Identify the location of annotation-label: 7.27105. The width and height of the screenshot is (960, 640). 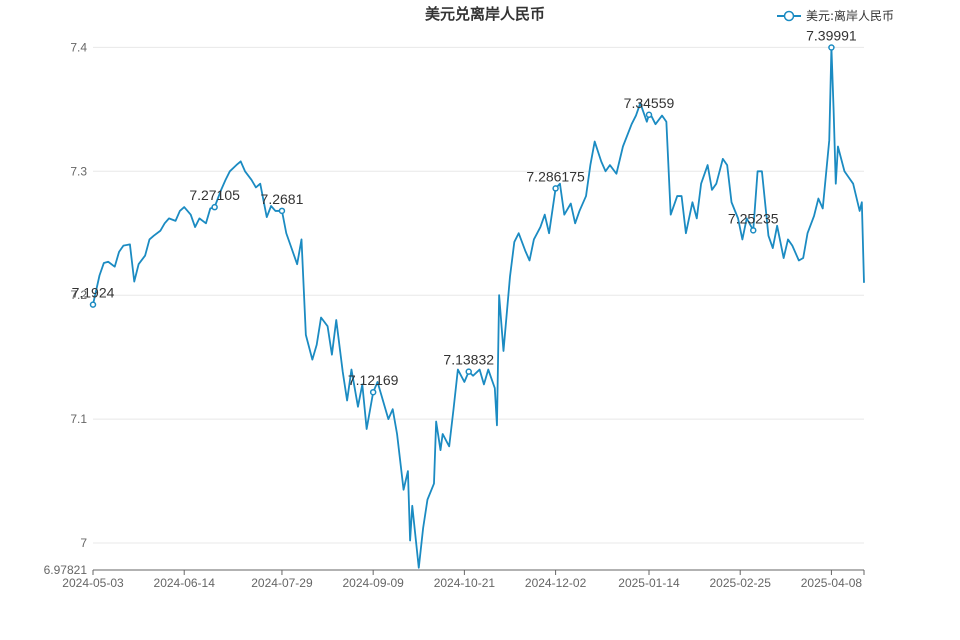
(214, 195).